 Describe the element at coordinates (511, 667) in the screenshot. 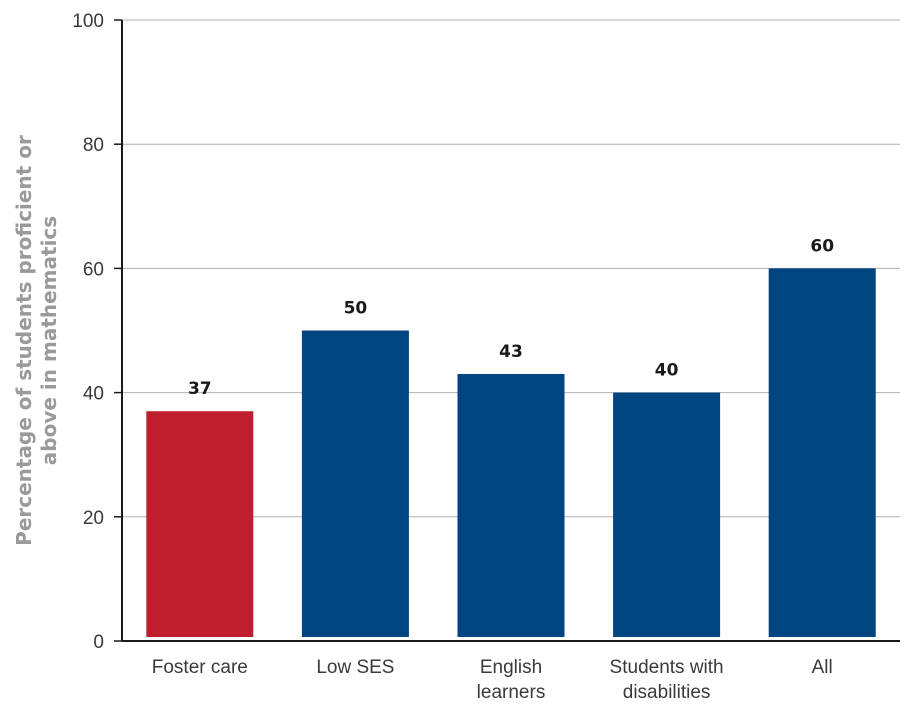

I see `x-tick-label-line: English` at that location.